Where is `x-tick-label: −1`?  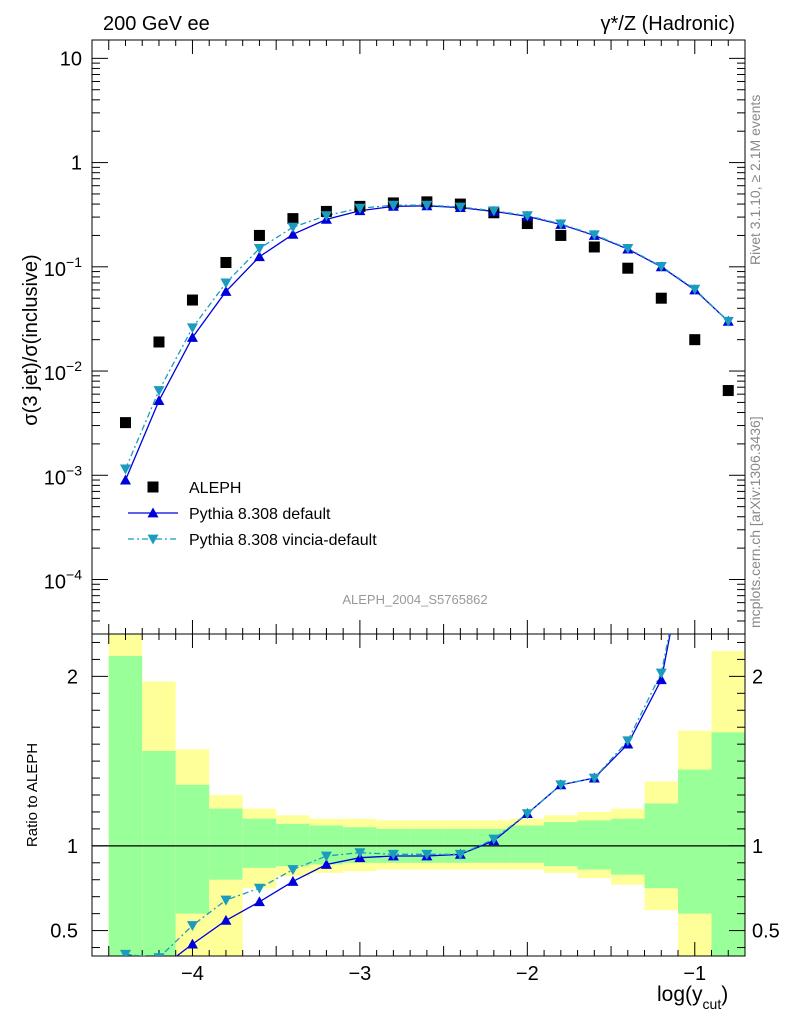 x-tick-label: −1 is located at coordinates (694, 974).